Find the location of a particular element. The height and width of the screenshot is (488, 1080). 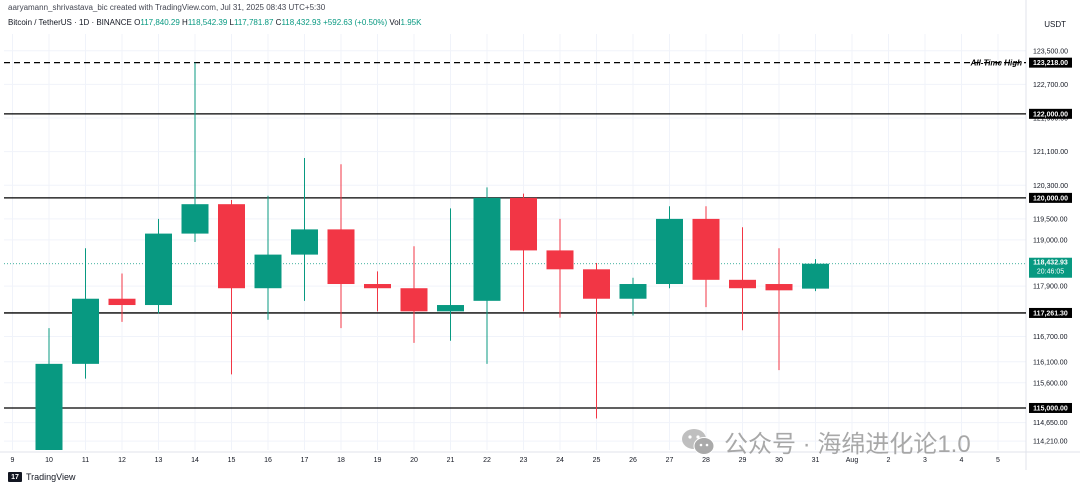

level-price-label: 123,218.00 is located at coordinates (1050, 63).